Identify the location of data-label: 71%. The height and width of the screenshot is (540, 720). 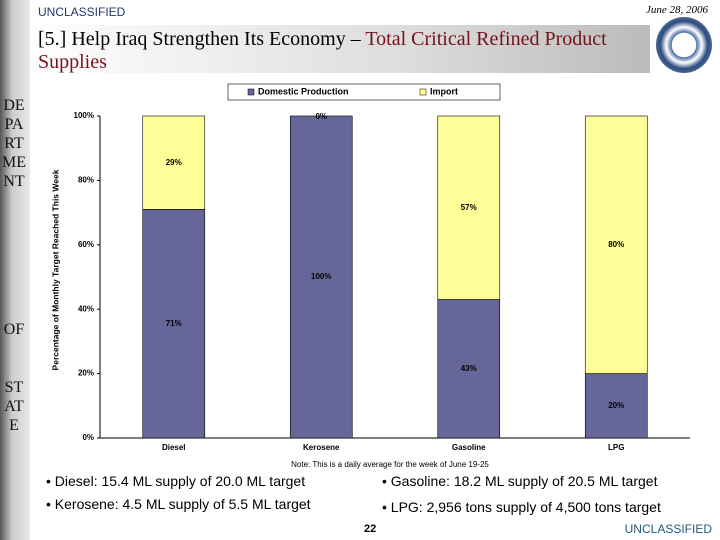
(174, 323).